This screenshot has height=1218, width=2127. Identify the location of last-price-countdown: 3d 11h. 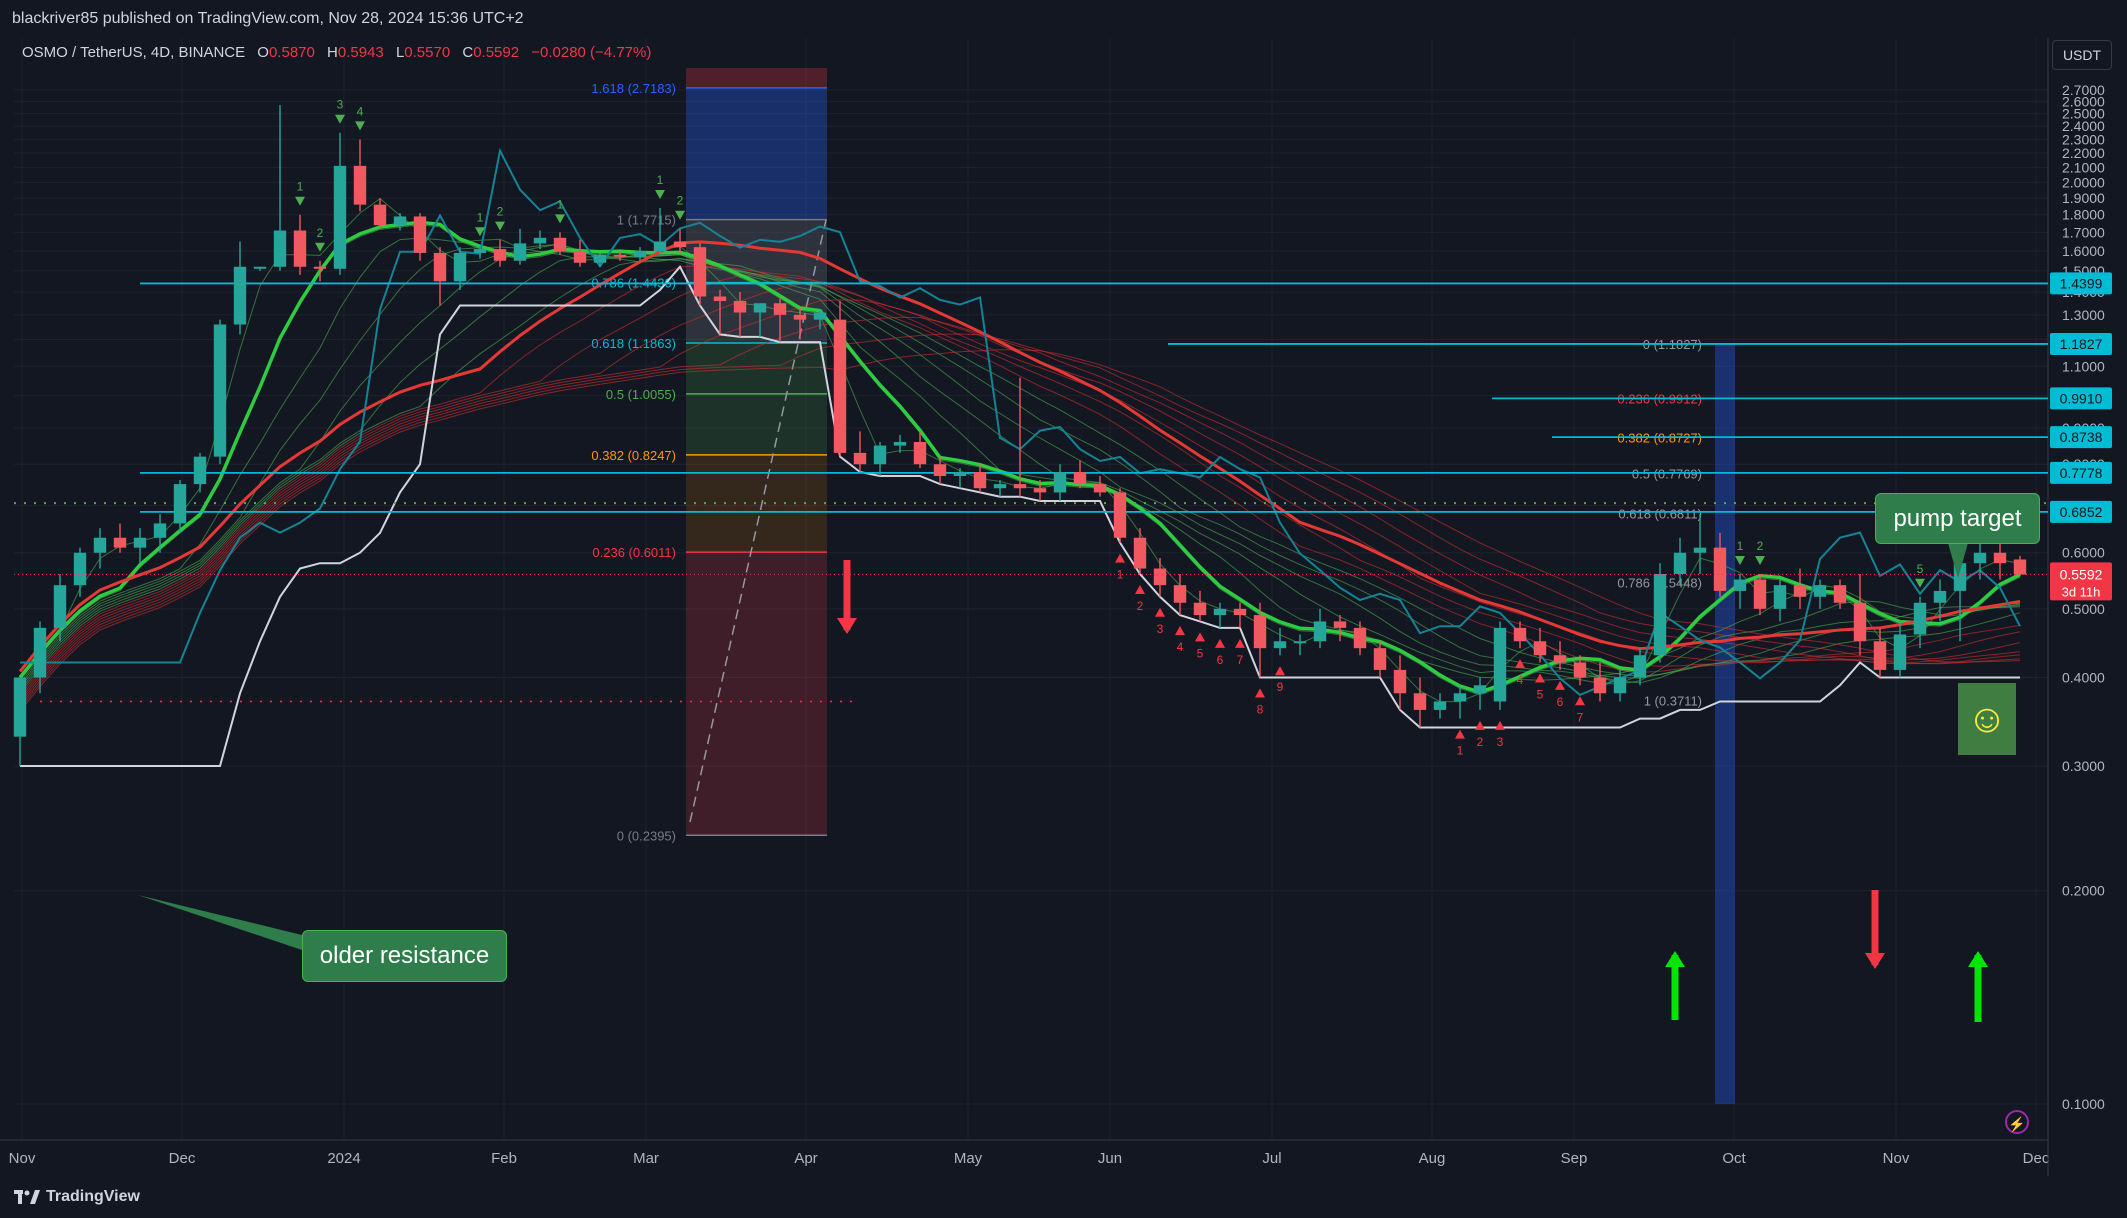
(2081, 591).